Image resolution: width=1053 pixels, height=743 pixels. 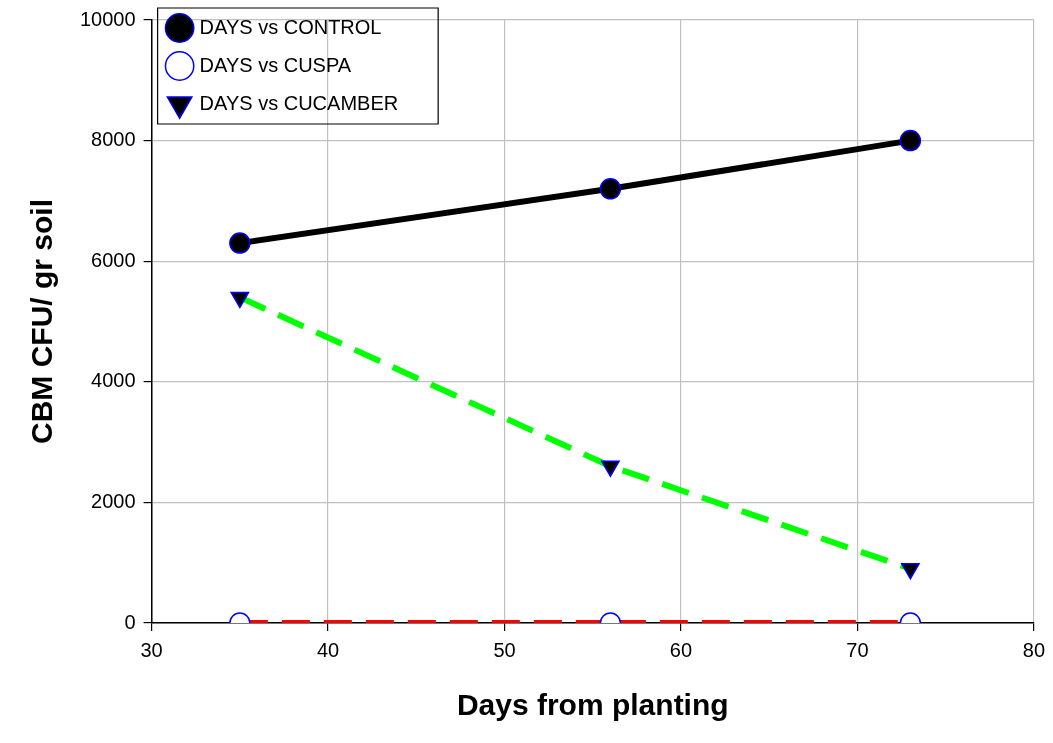 I want to click on x-tick-label: 40, so click(x=328, y=649).